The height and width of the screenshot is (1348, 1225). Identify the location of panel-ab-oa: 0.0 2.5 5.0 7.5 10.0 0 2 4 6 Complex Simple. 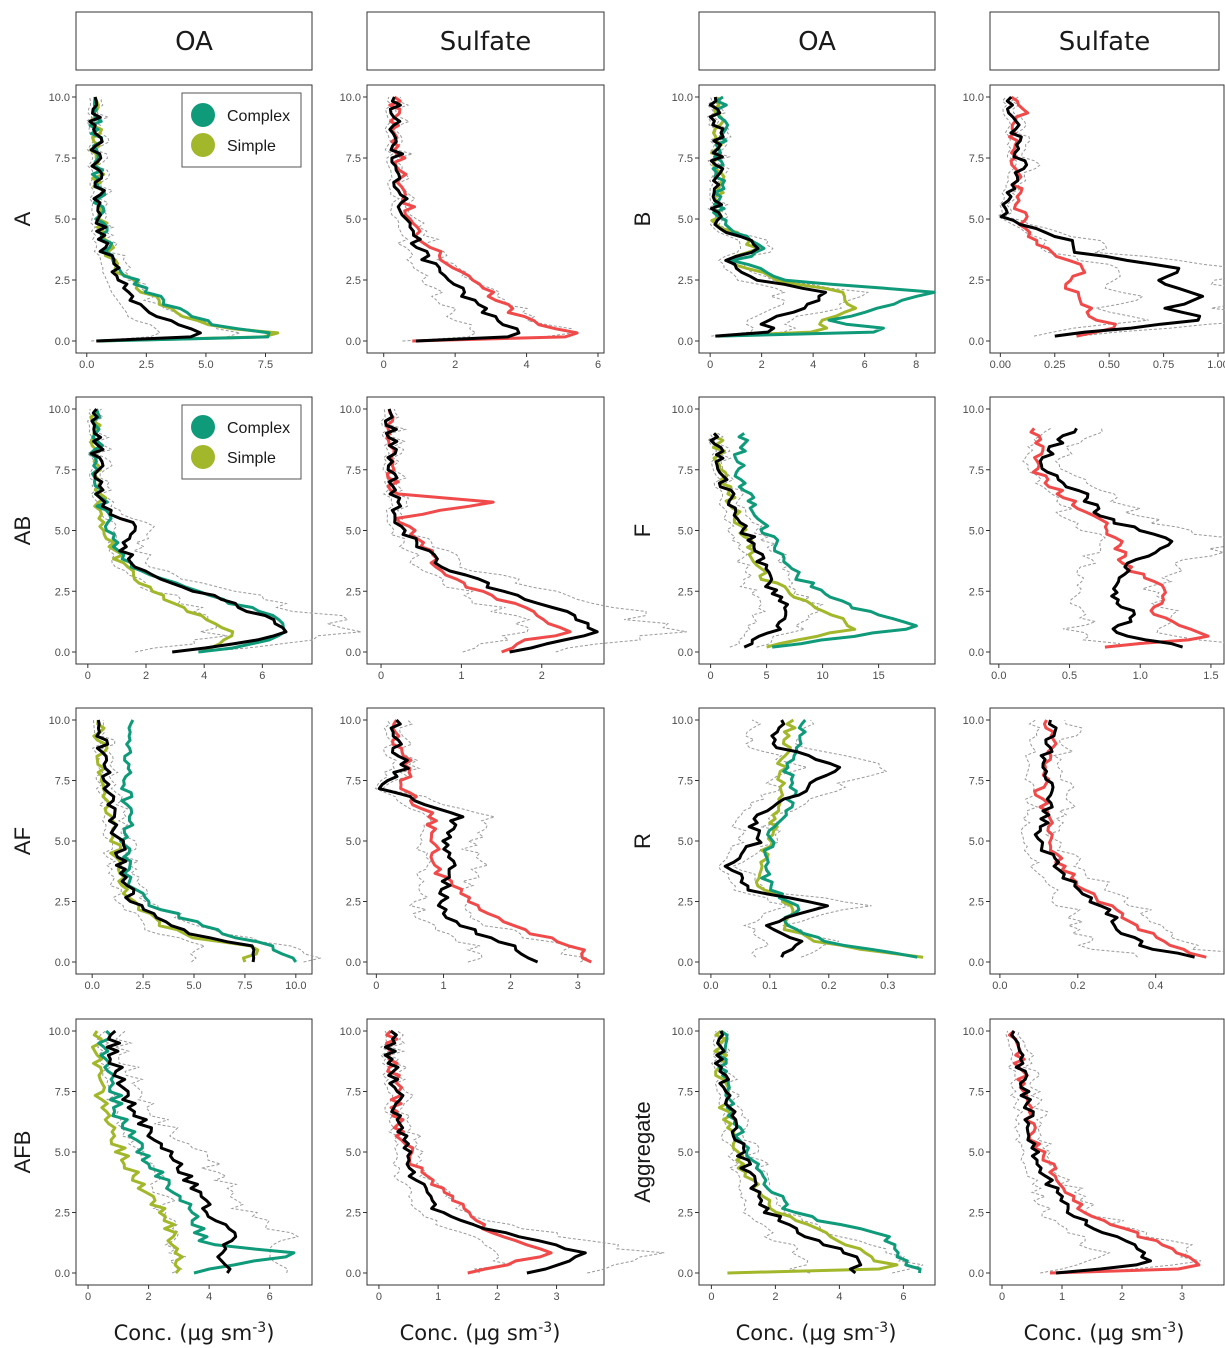
(205, 539).